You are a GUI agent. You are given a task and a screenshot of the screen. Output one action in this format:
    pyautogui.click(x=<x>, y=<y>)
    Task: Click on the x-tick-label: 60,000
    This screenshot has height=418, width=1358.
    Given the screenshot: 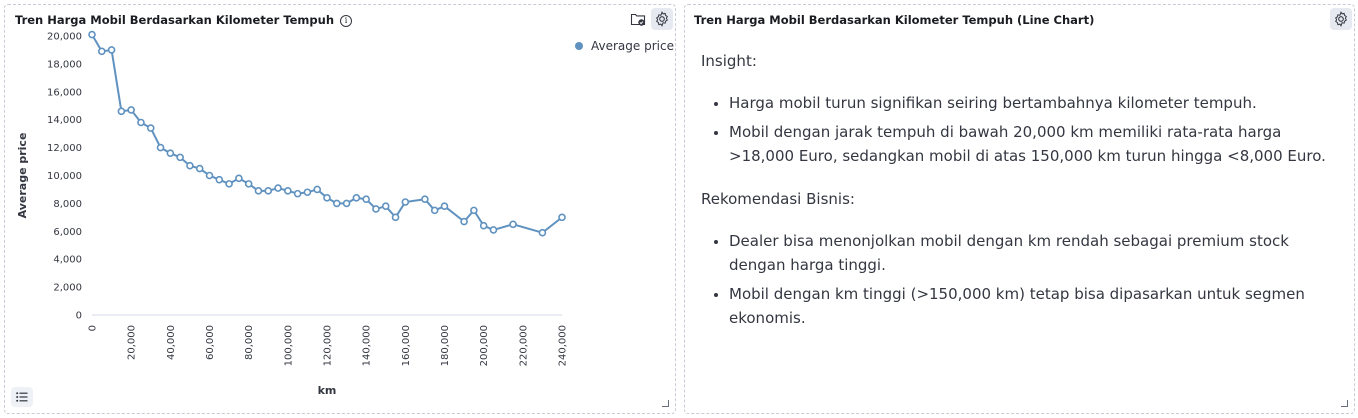 What is the action you would take?
    pyautogui.click(x=210, y=342)
    